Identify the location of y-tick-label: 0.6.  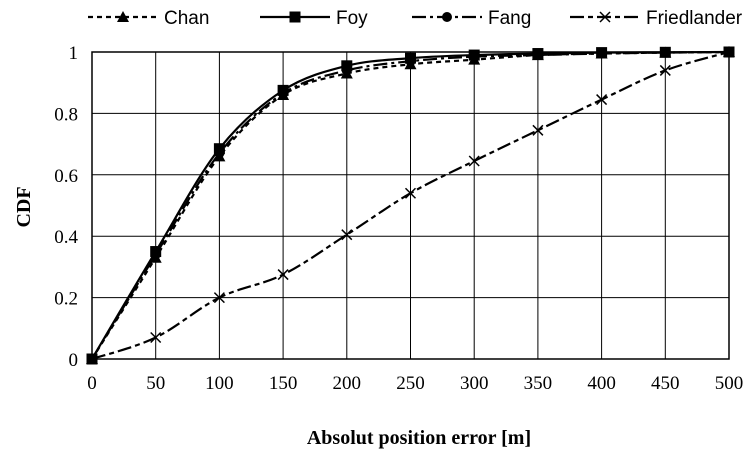
(66, 176).